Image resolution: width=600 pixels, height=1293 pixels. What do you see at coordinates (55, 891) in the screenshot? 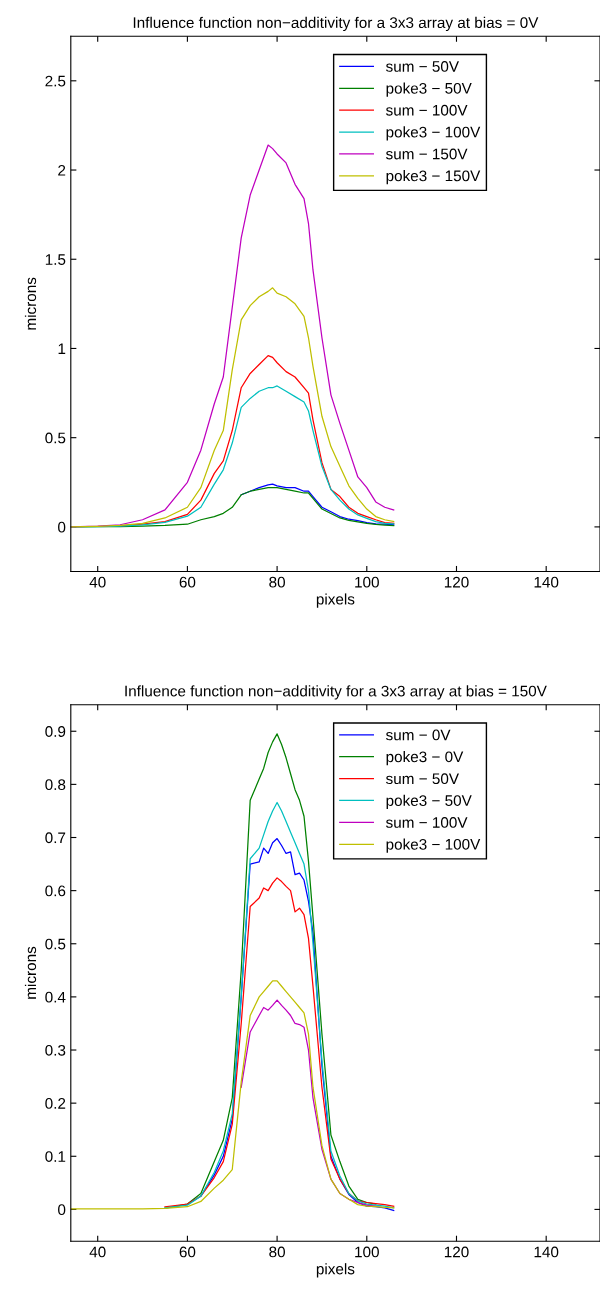
I see `y-tick-label: 0.6` at bounding box center [55, 891].